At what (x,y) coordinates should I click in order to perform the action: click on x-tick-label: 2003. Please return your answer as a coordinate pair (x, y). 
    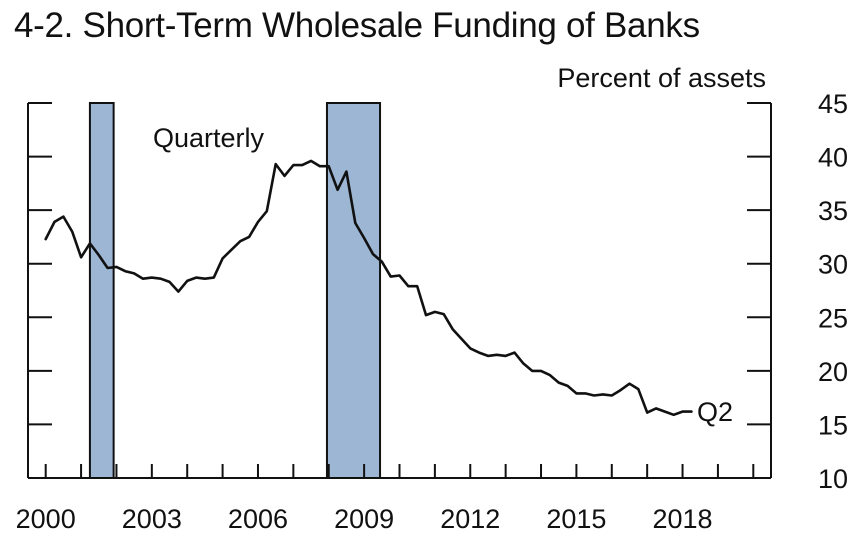
    Looking at the image, I should click on (152, 519).